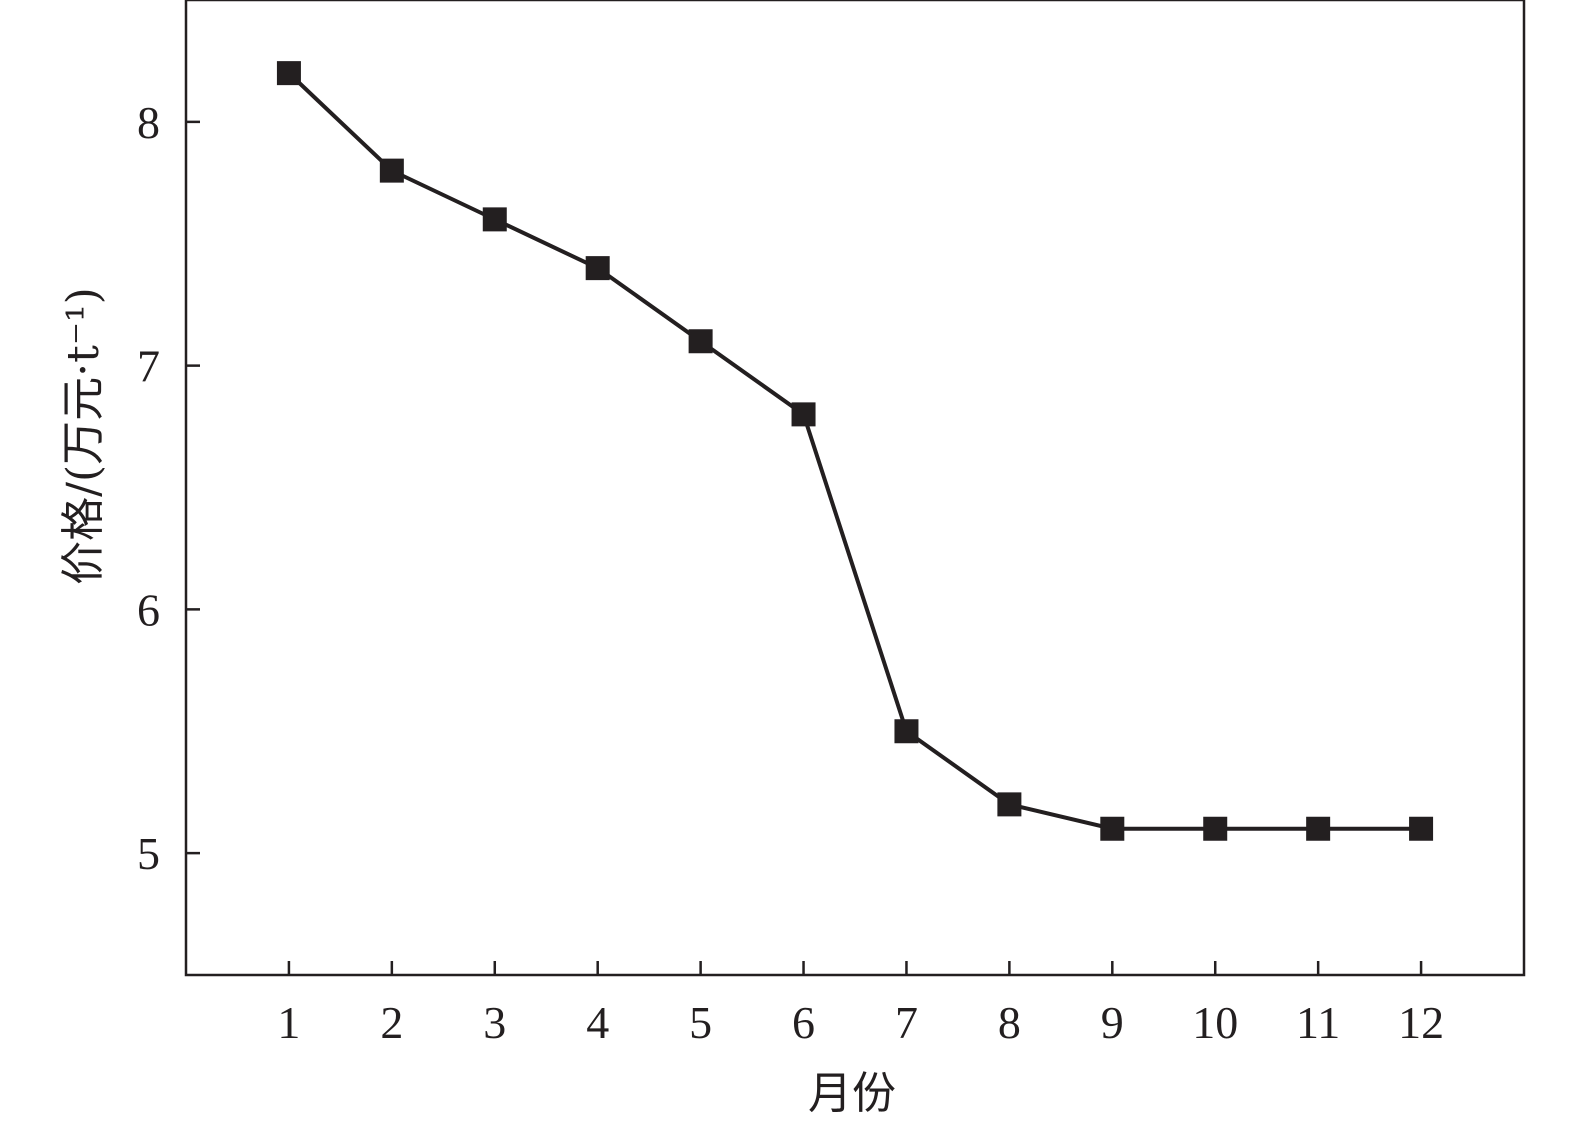  Describe the element at coordinates (1112, 1022) in the screenshot. I see `x-tick-label: 9` at that location.